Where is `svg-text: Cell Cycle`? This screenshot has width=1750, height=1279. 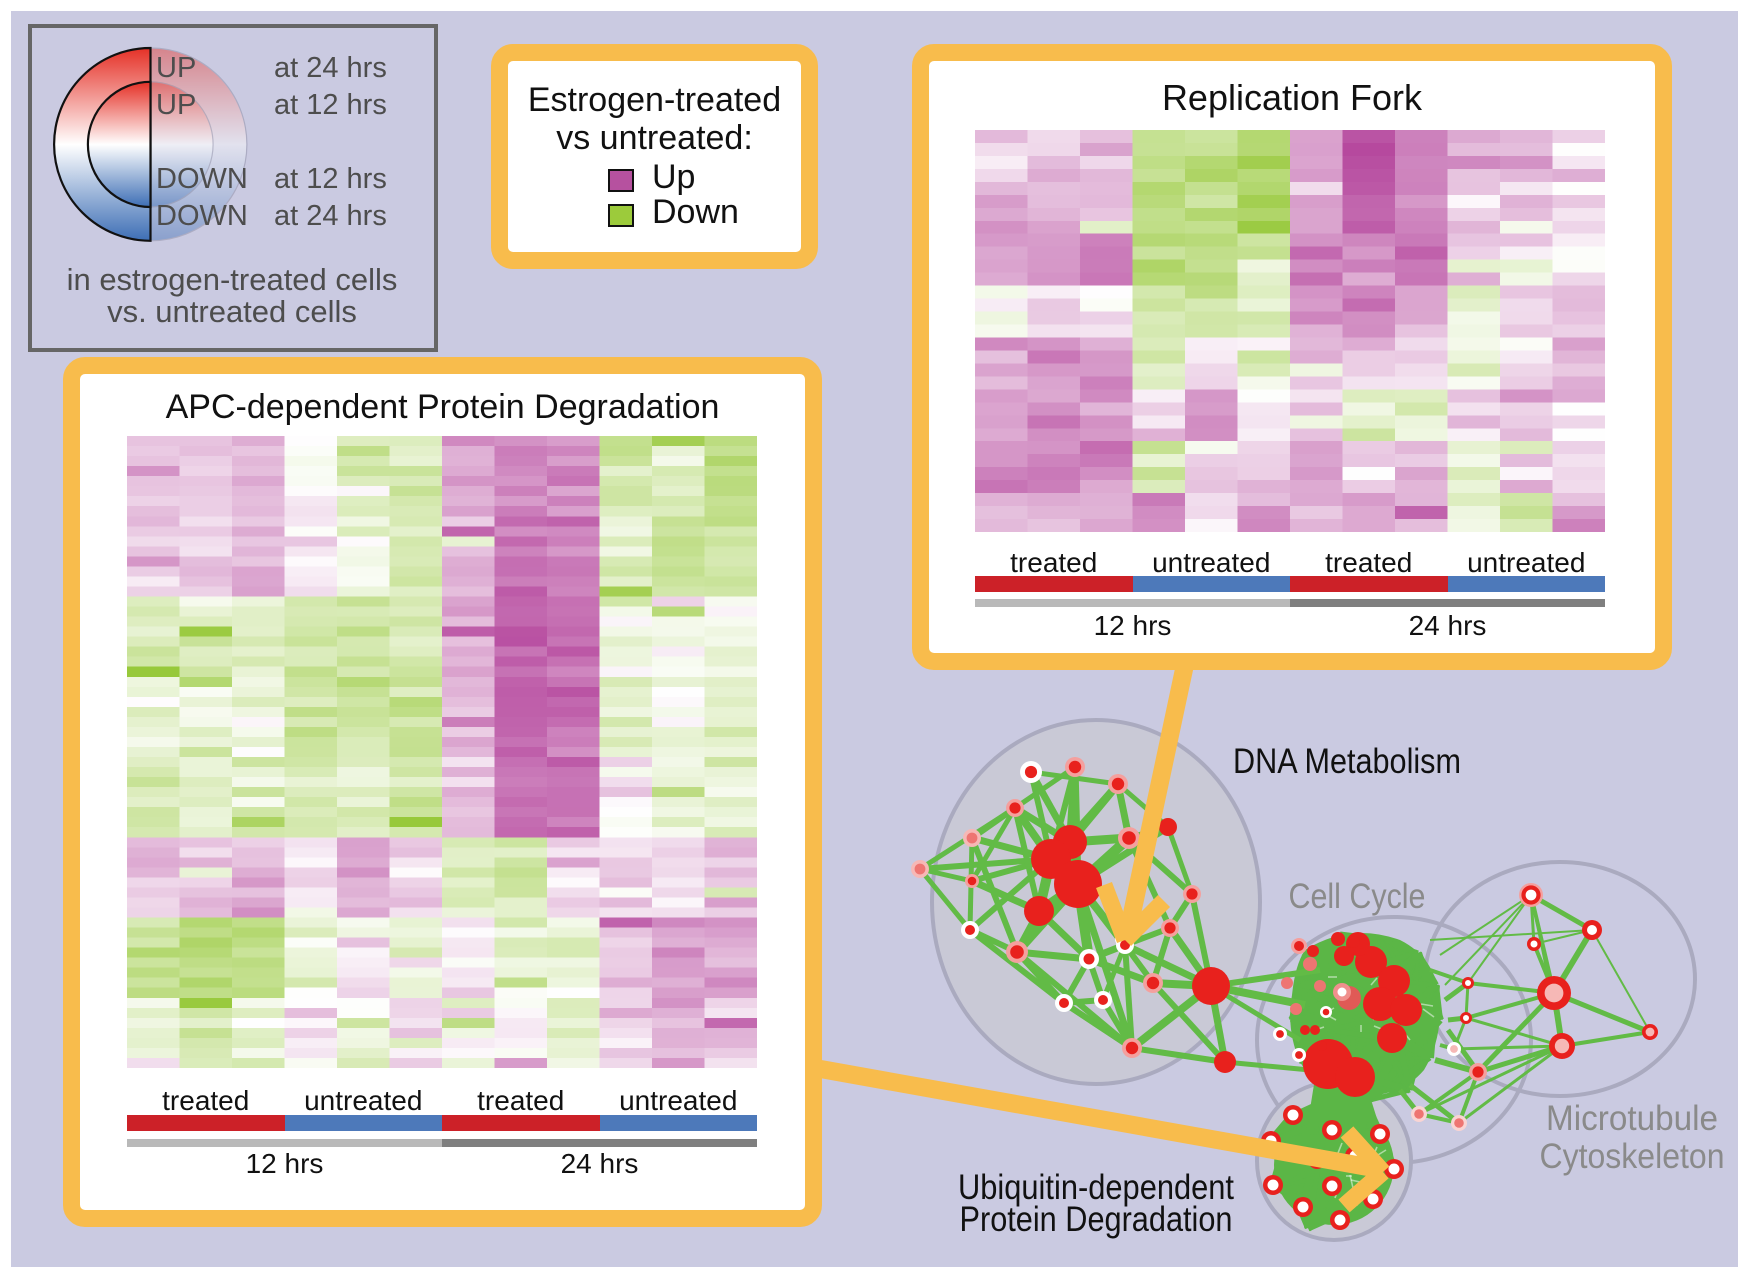
svg-text: Cell Cycle is located at coordinates (1357, 896).